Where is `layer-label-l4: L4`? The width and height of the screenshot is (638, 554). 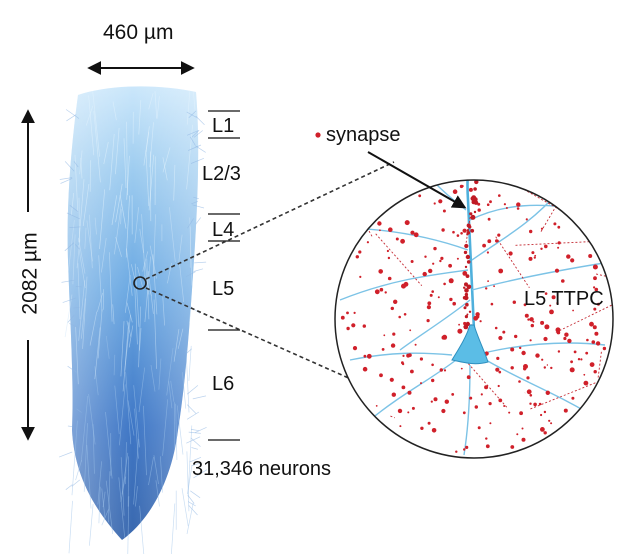
layer-label-l4: L4 is located at coordinates (223, 230).